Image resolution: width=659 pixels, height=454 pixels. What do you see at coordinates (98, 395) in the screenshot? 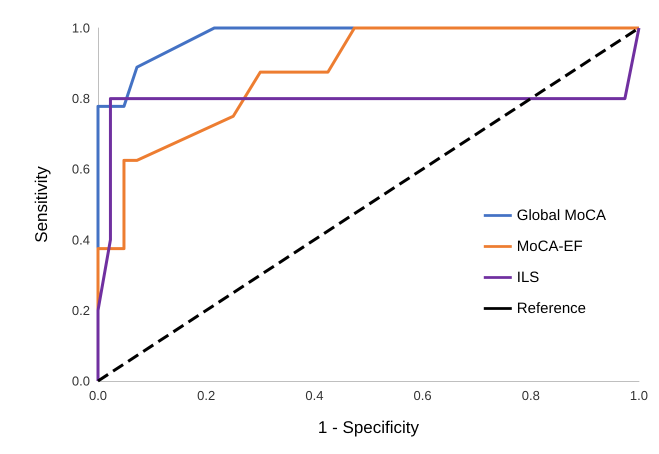
I see `x-tick-label: 0.0` at bounding box center [98, 395].